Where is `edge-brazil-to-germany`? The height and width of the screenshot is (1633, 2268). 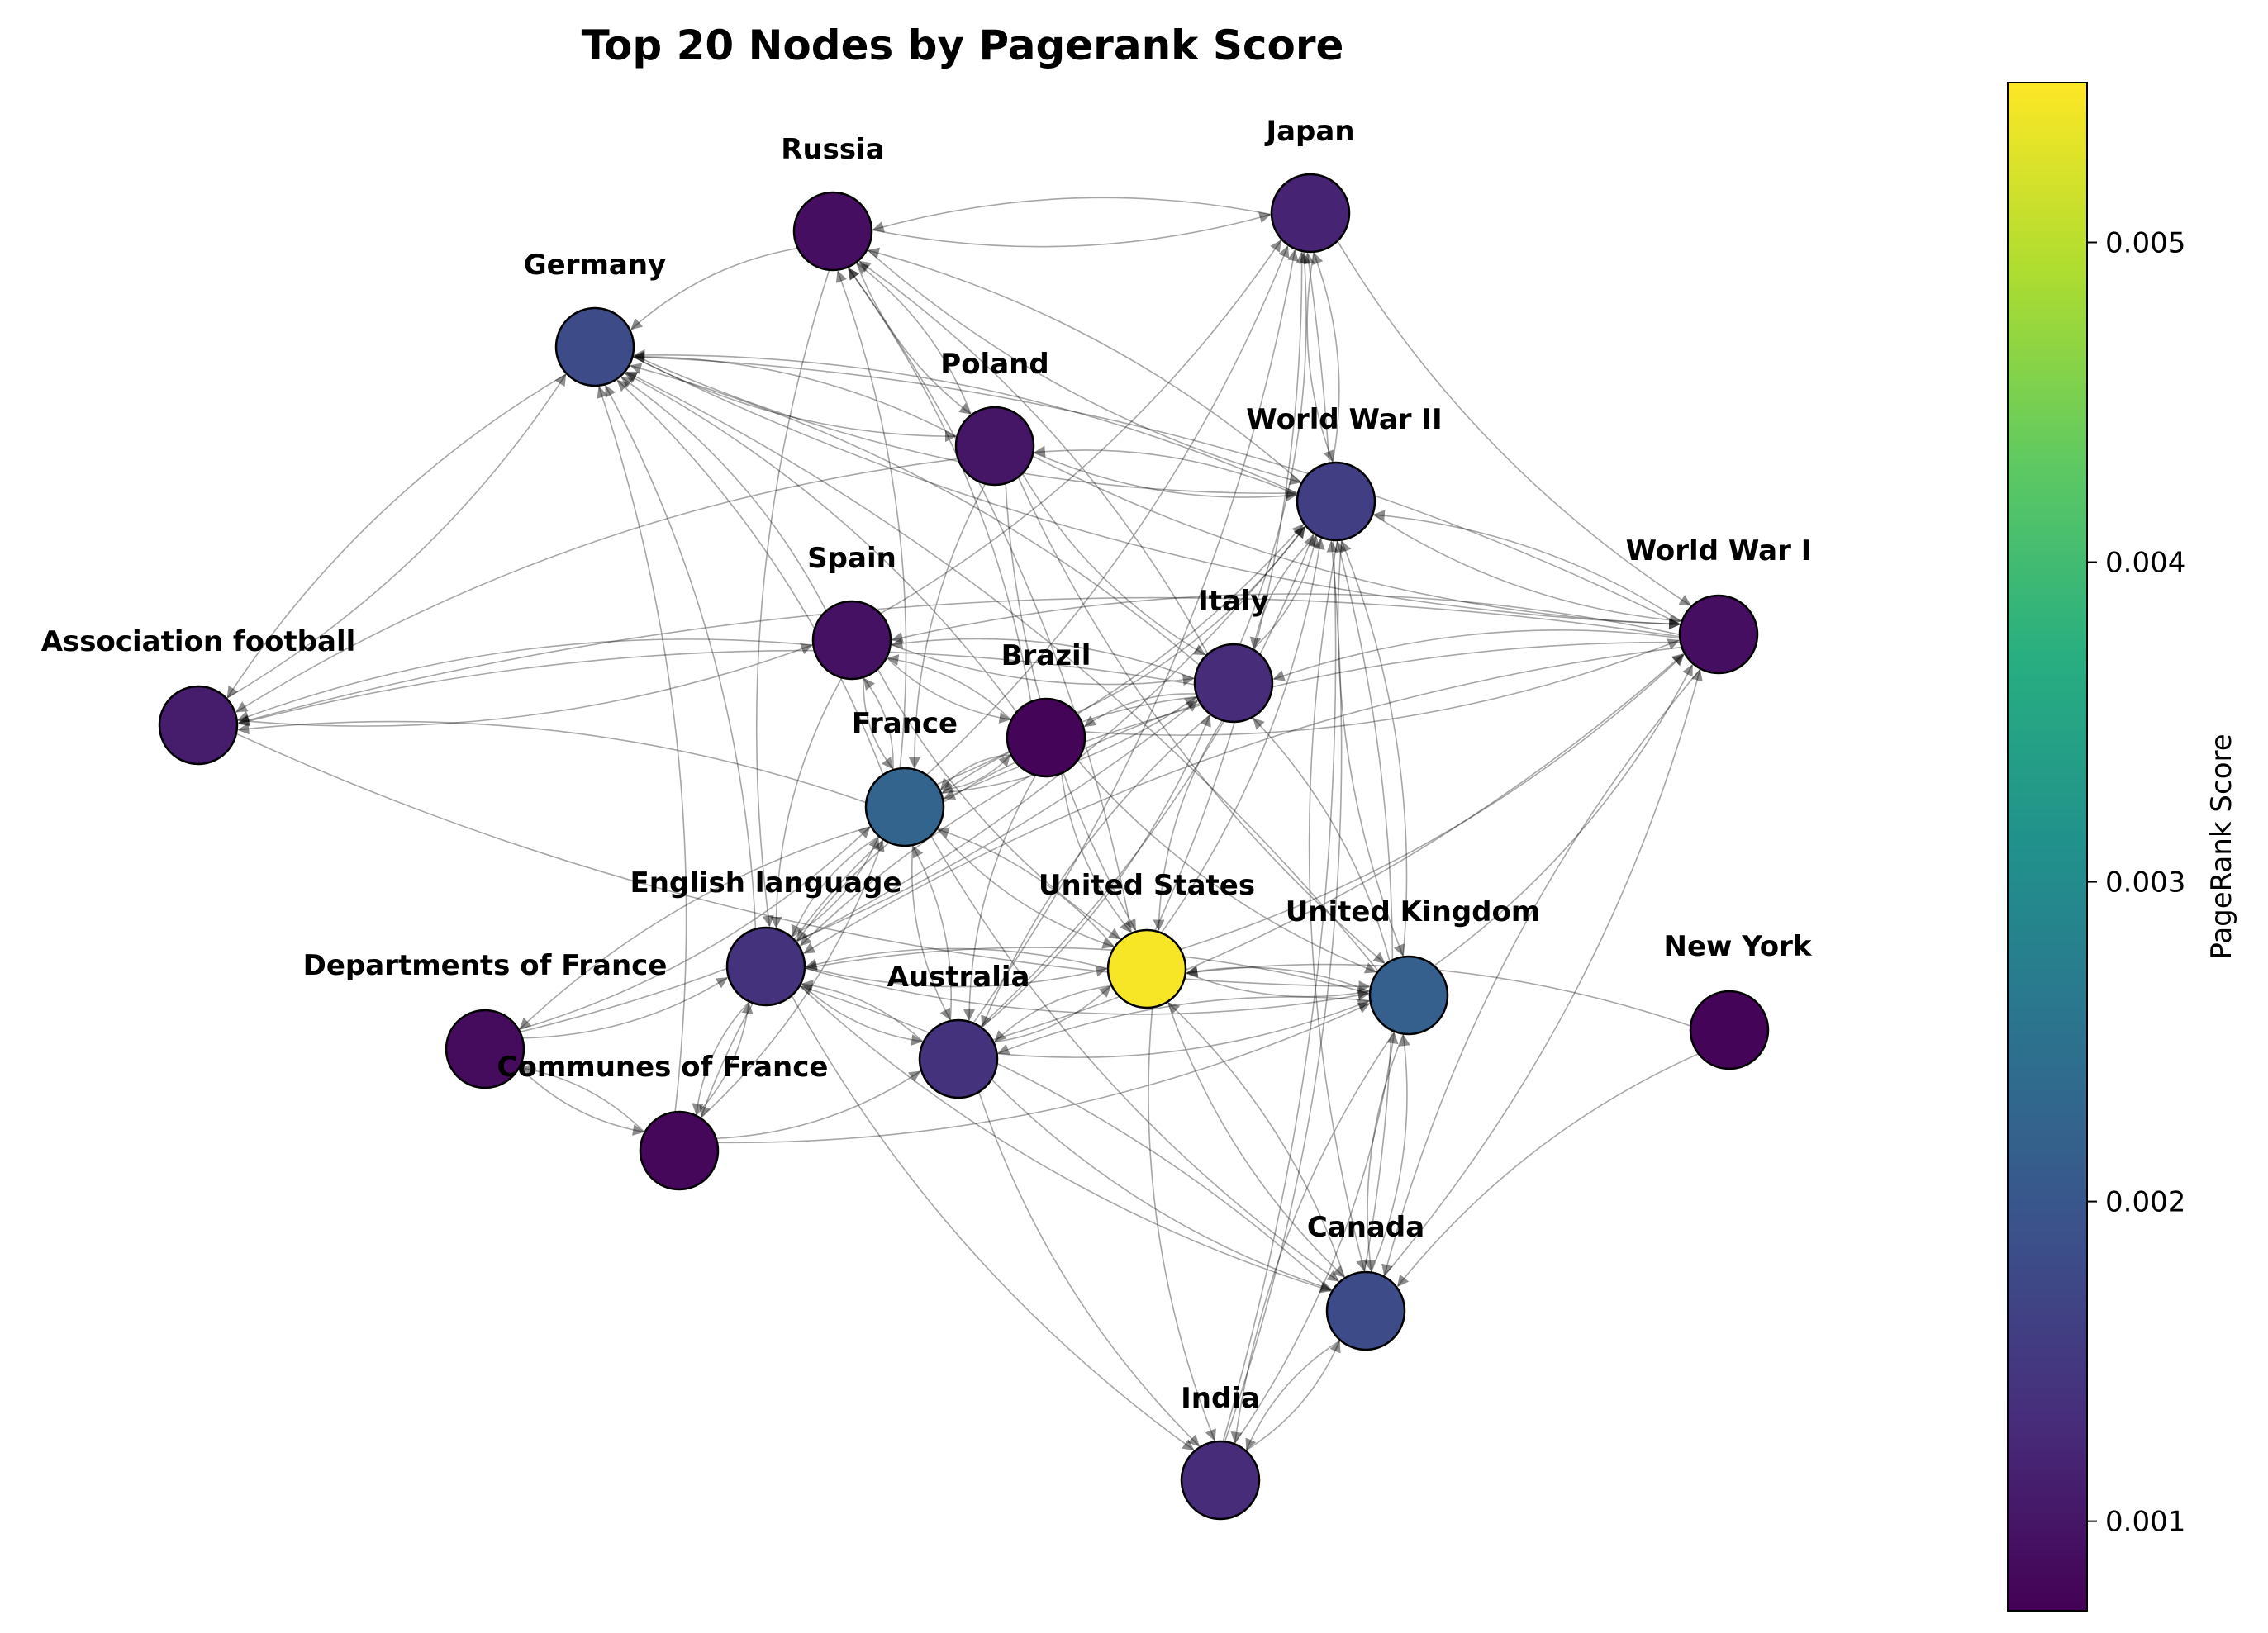 edge-brazil-to-germany is located at coordinates (821, 543).